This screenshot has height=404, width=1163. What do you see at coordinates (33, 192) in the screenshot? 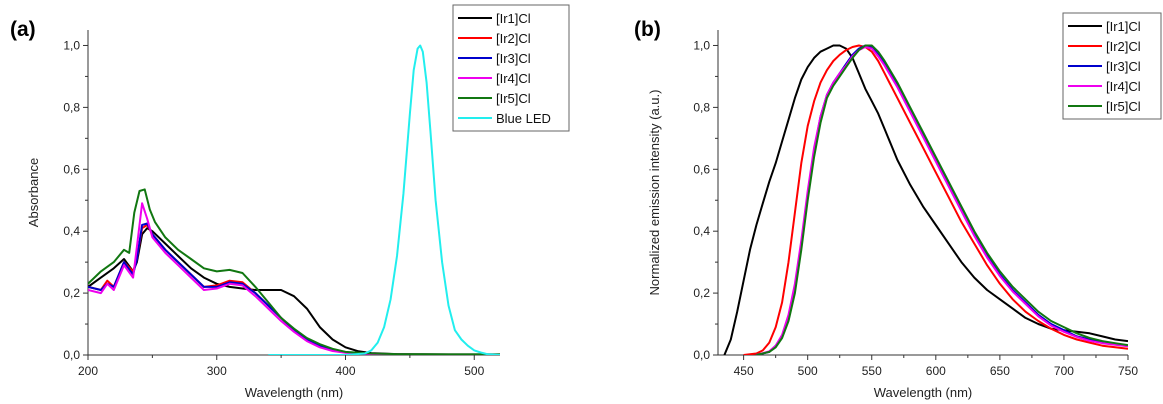
I see `y-axis-title: Absorbance` at bounding box center [33, 192].